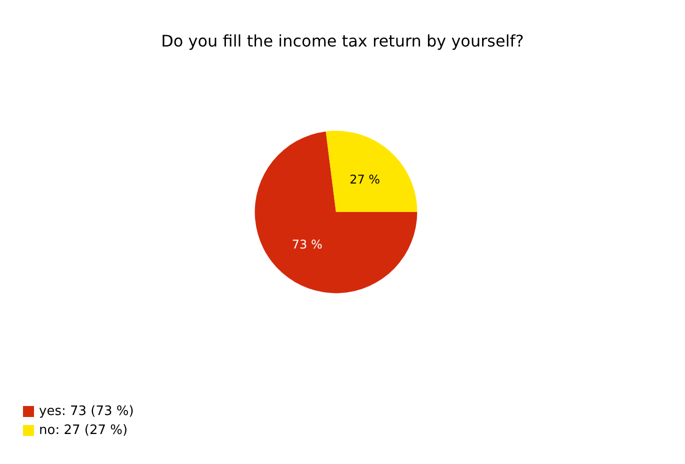  Describe the element at coordinates (83, 430) in the screenshot. I see `legend-label: no: 27 (27 %)` at that location.